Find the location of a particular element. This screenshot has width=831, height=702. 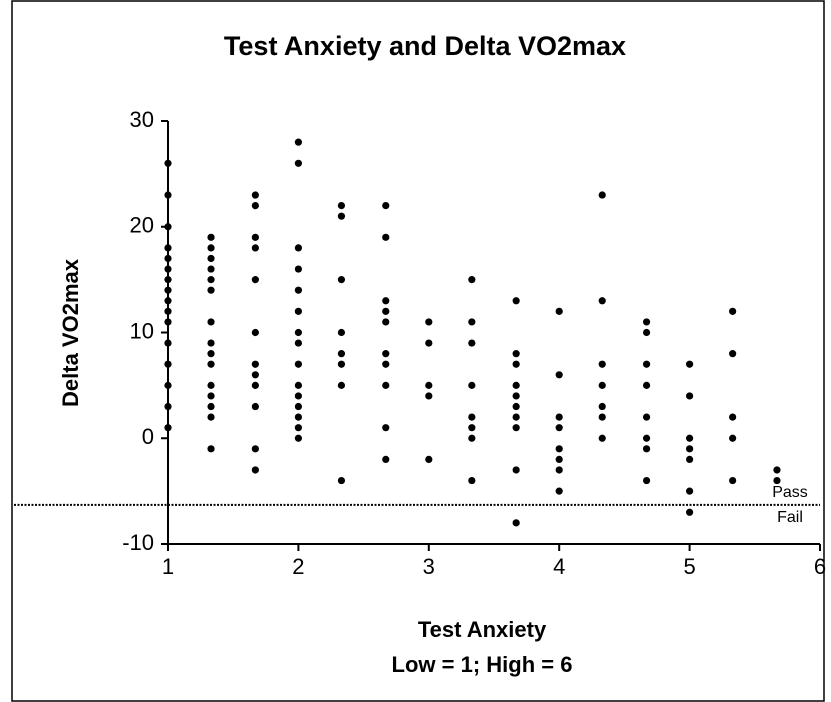

y-tick-label: 20 is located at coordinates (142, 225).